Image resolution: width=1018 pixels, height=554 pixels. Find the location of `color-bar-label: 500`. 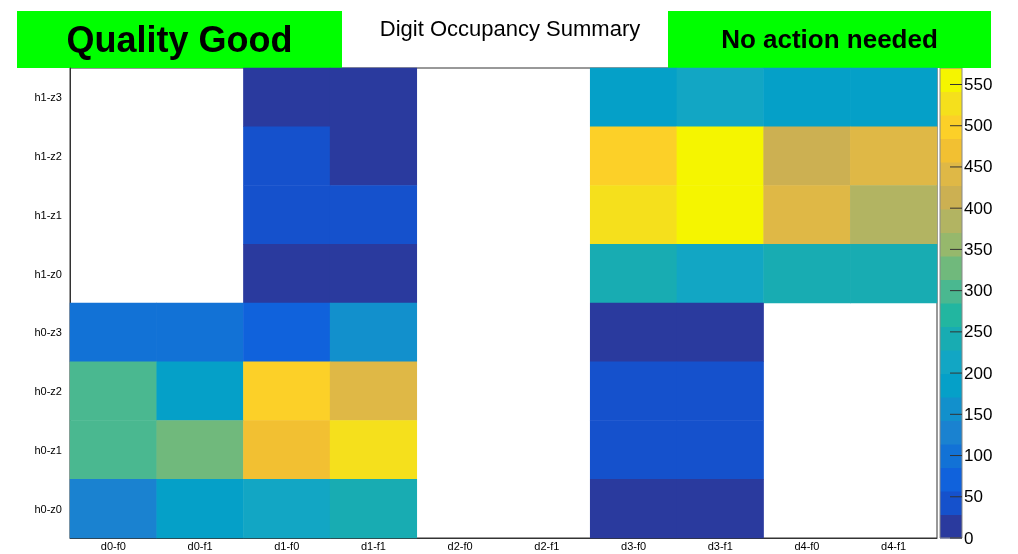

color-bar-label: 500 is located at coordinates (978, 126).